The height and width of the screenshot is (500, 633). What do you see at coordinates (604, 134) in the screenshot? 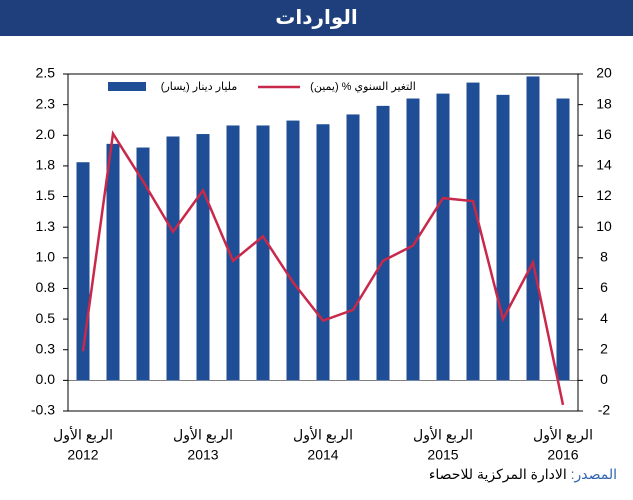
I see `y2-tick-label: 16` at bounding box center [604, 134].